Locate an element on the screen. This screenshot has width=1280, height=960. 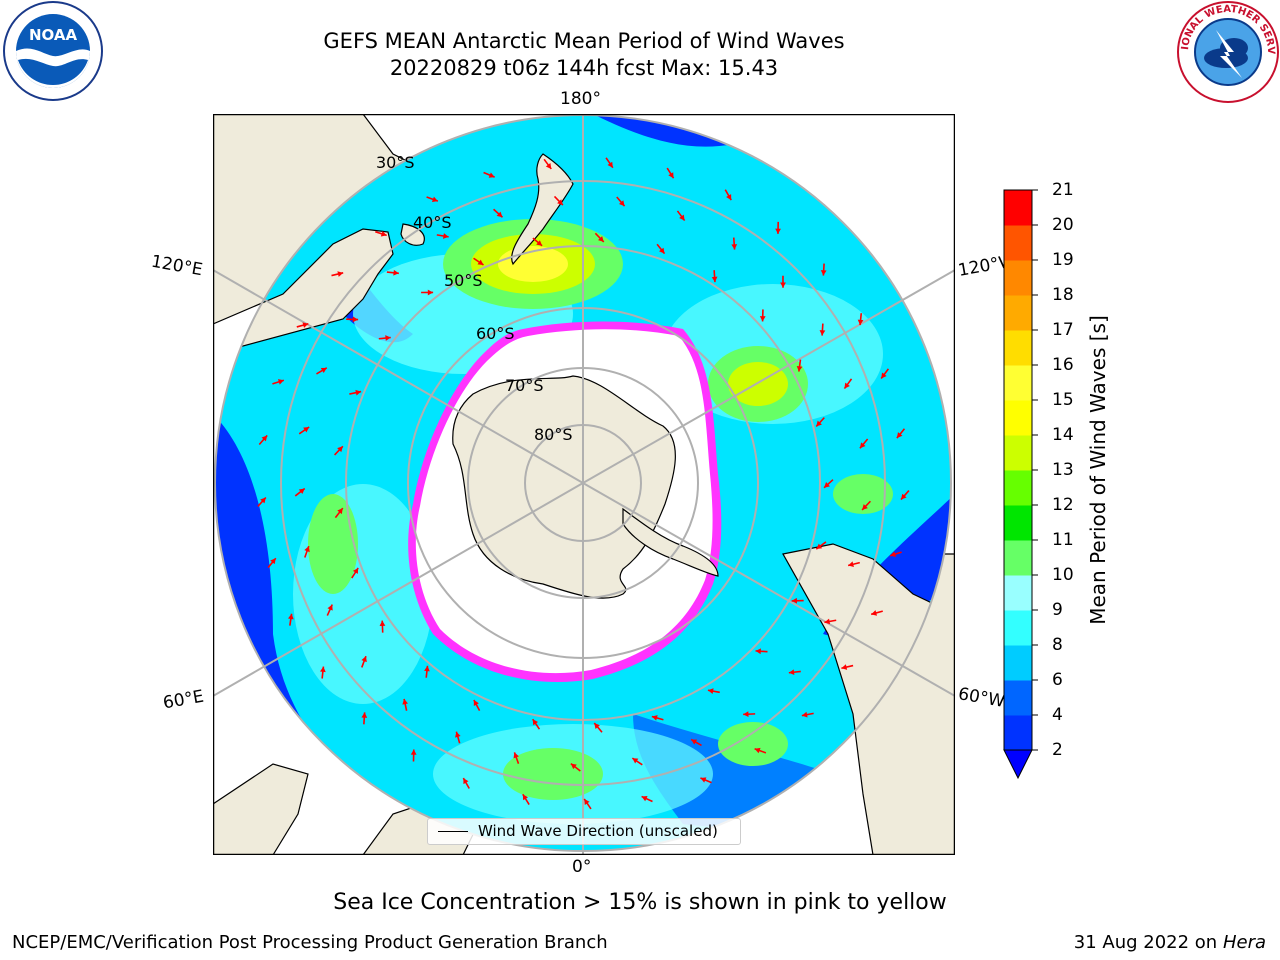
noaa-logo: NOAA is located at coordinates (53, 51).